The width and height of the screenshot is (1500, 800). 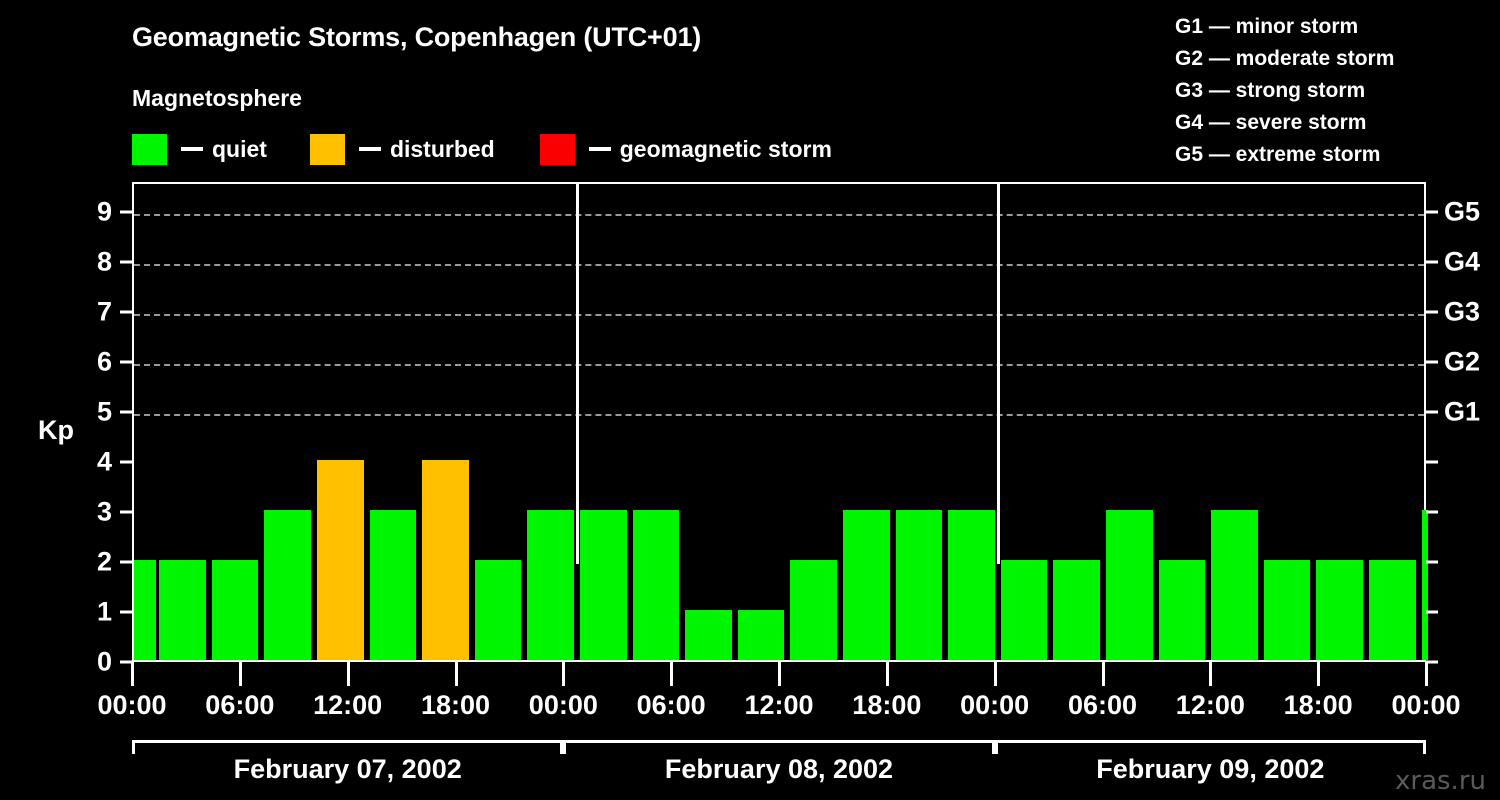 I want to click on g-tick-label: G3, so click(x=1462, y=311).